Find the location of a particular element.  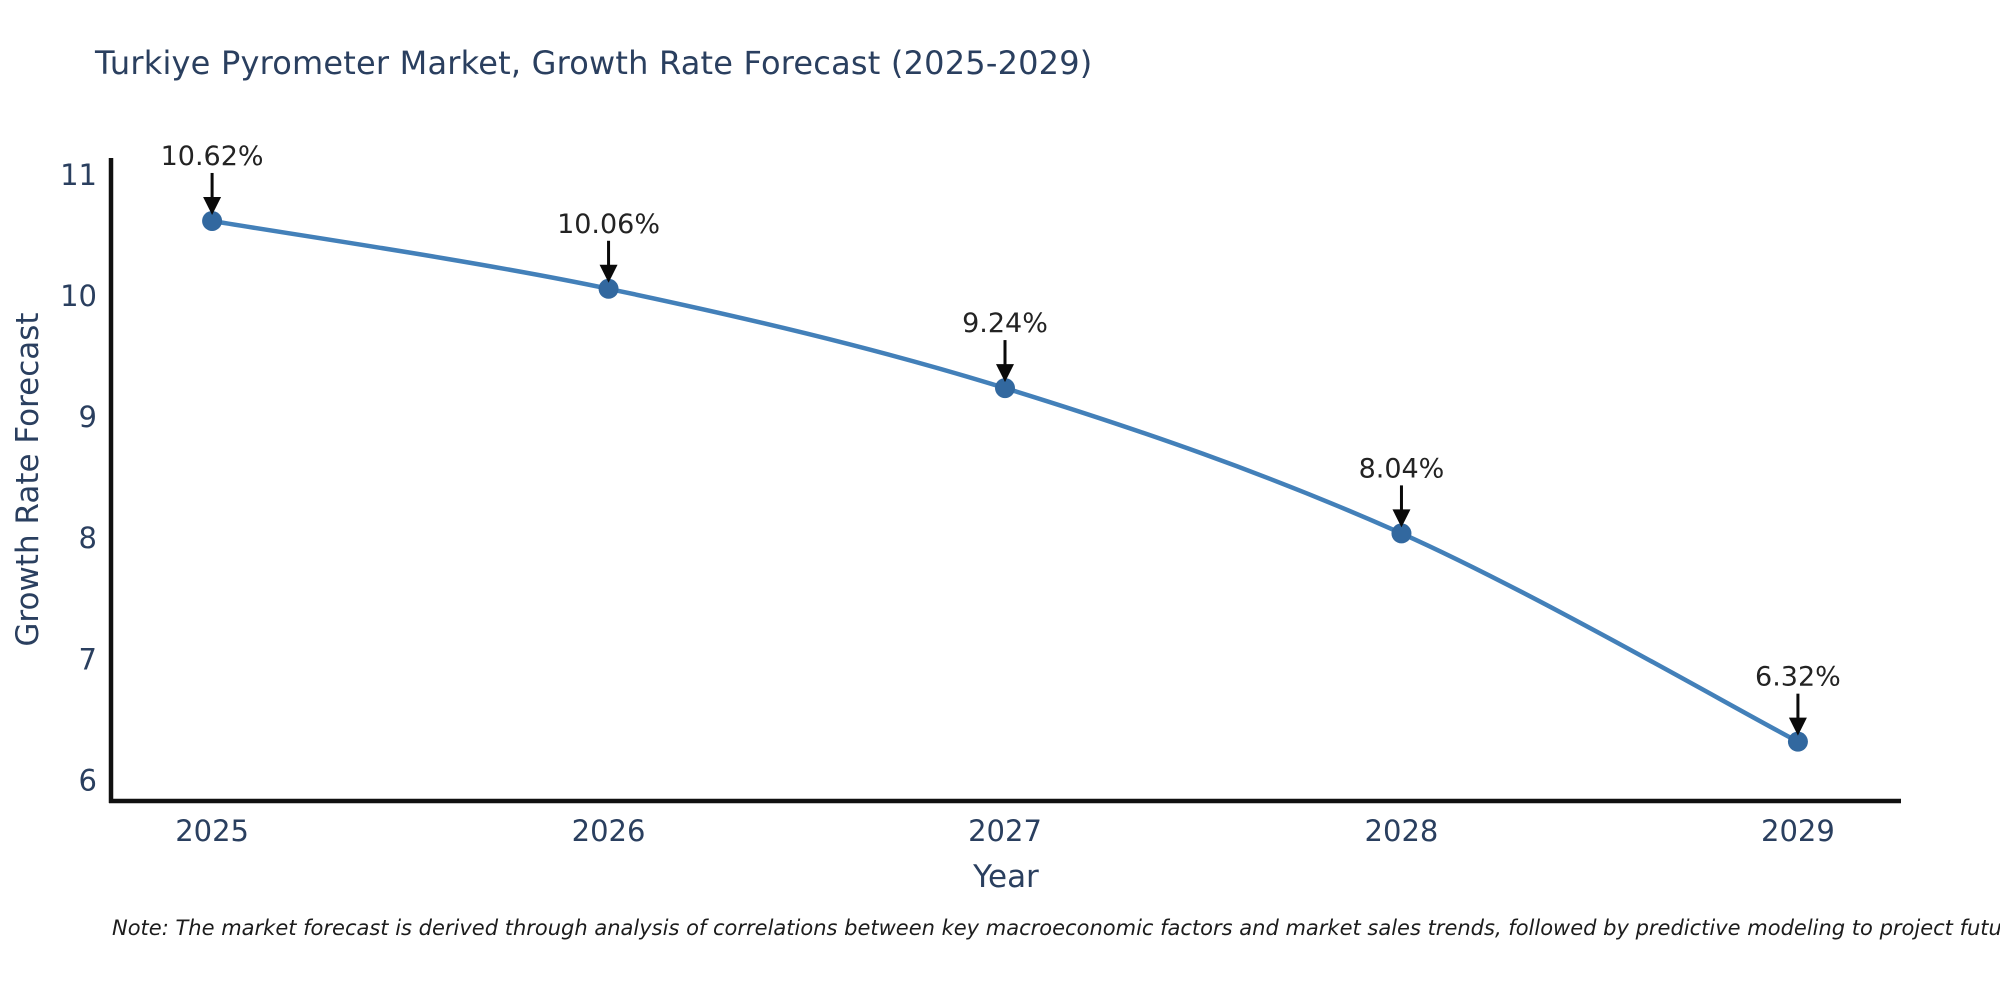

x-tick-label: 2029 is located at coordinates (1798, 831).